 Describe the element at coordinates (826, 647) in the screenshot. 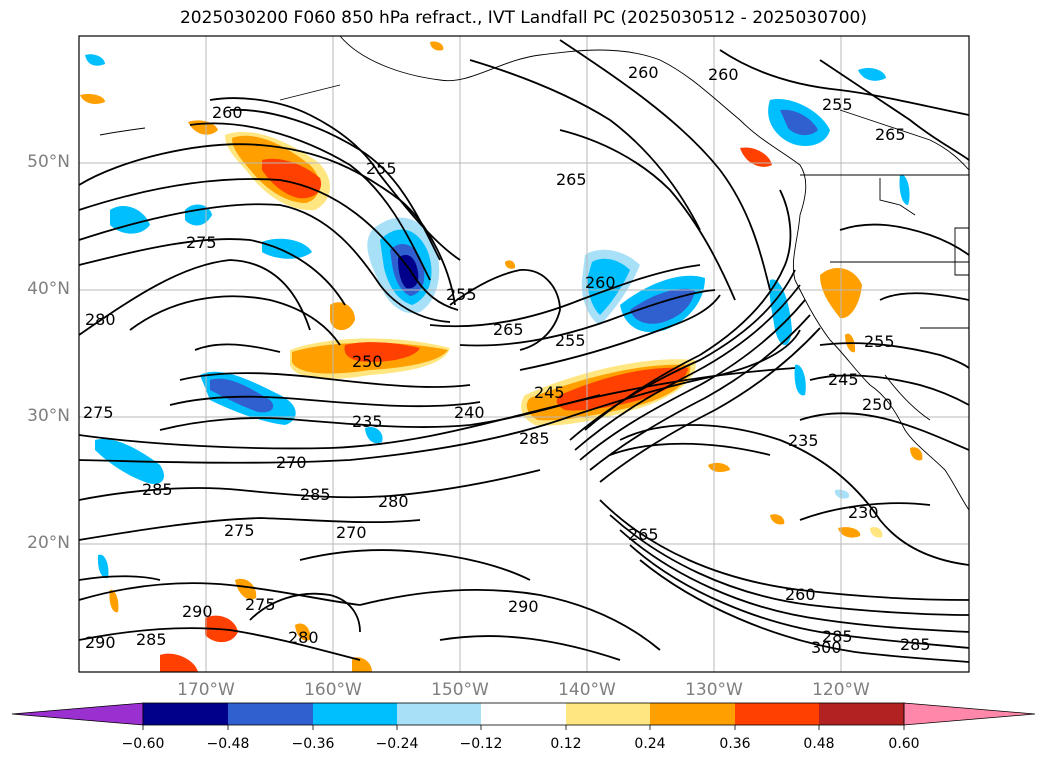

I see `contour-value-label: 300` at that location.